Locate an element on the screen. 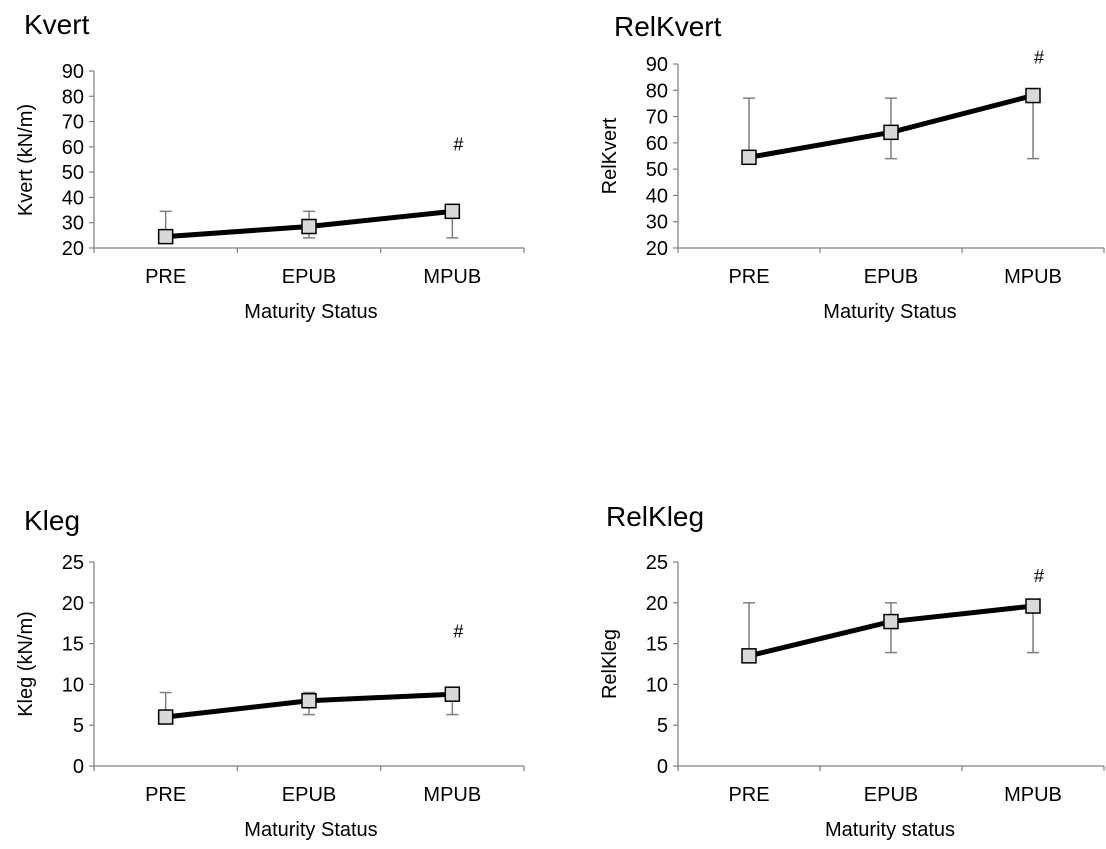 The width and height of the screenshot is (1106, 849). chart-title: RelKvert is located at coordinates (668, 26).